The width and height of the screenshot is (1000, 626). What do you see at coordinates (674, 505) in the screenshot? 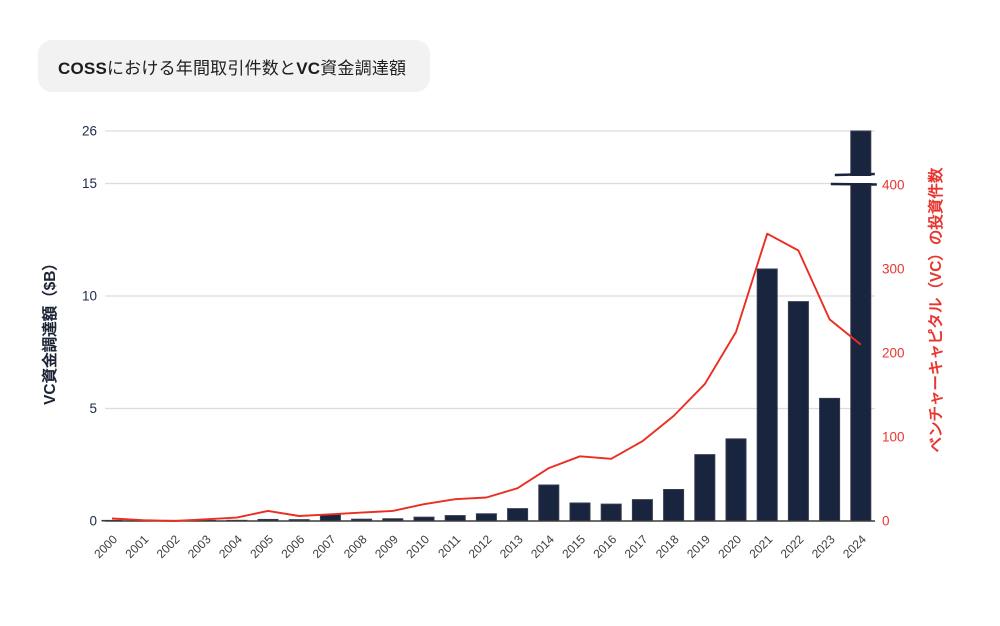
I see `bar-2018` at bounding box center [674, 505].